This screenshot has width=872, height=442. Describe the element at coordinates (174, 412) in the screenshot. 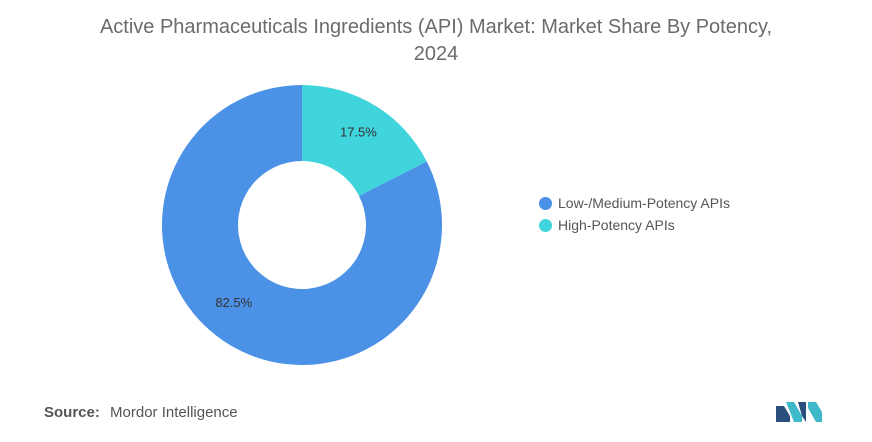

I see `source-text: Mordor Intelligence` at that location.